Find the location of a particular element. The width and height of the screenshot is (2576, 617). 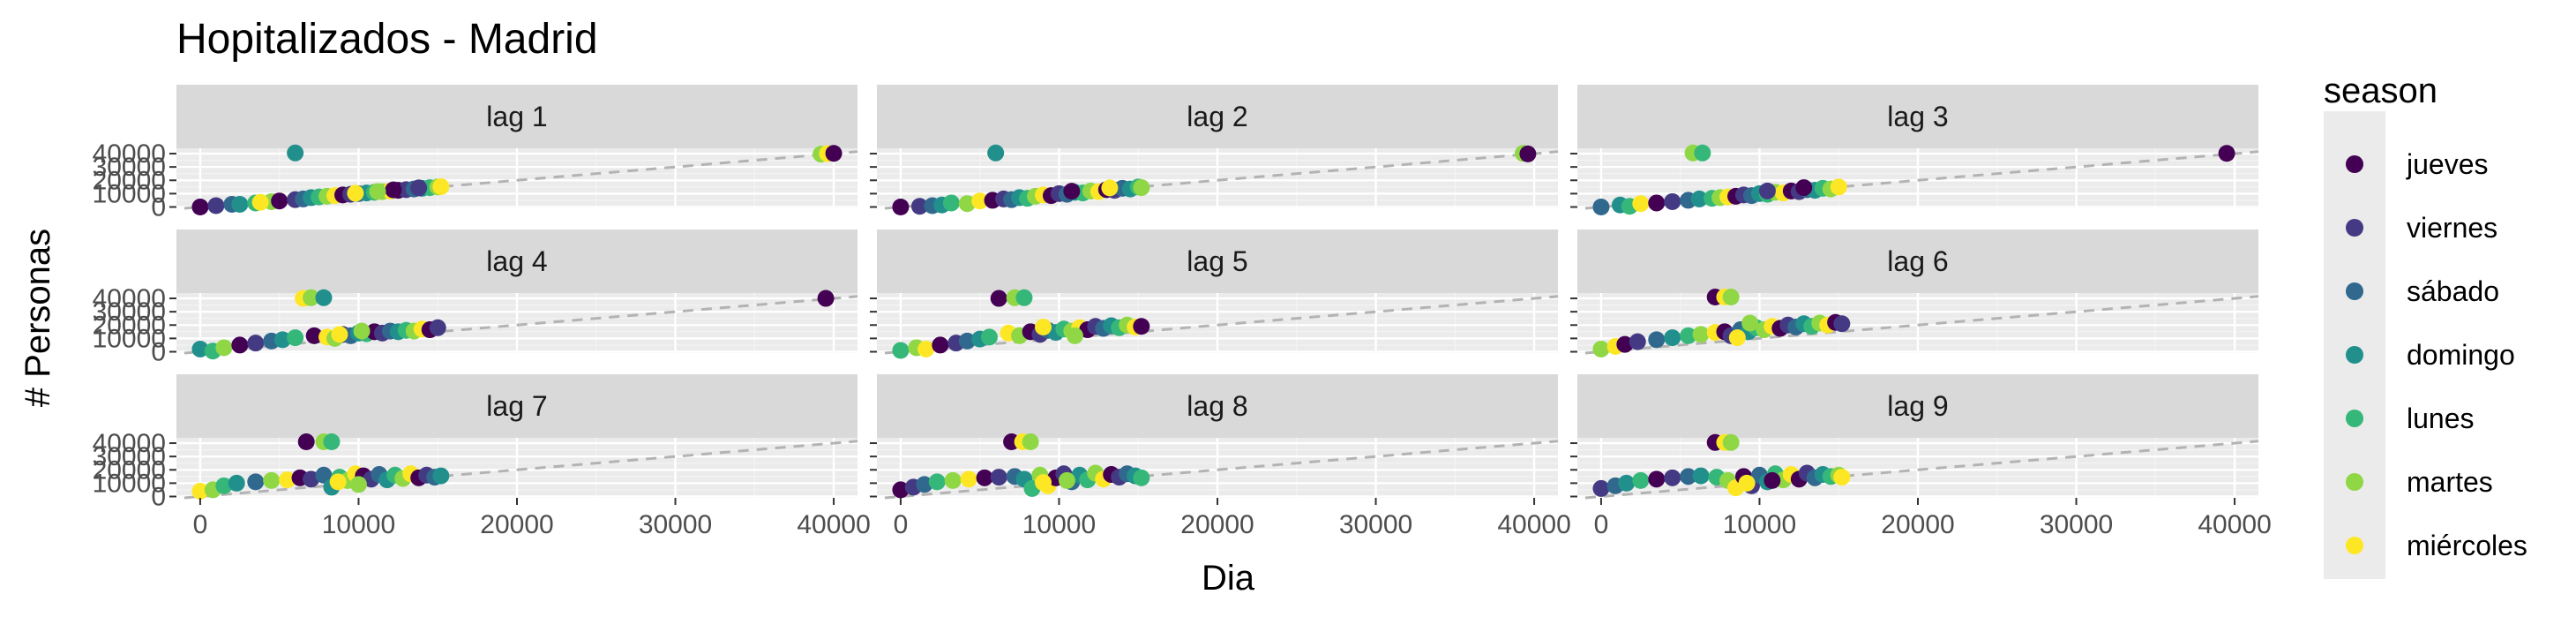

legend-key-background is located at coordinates (2354, 345).